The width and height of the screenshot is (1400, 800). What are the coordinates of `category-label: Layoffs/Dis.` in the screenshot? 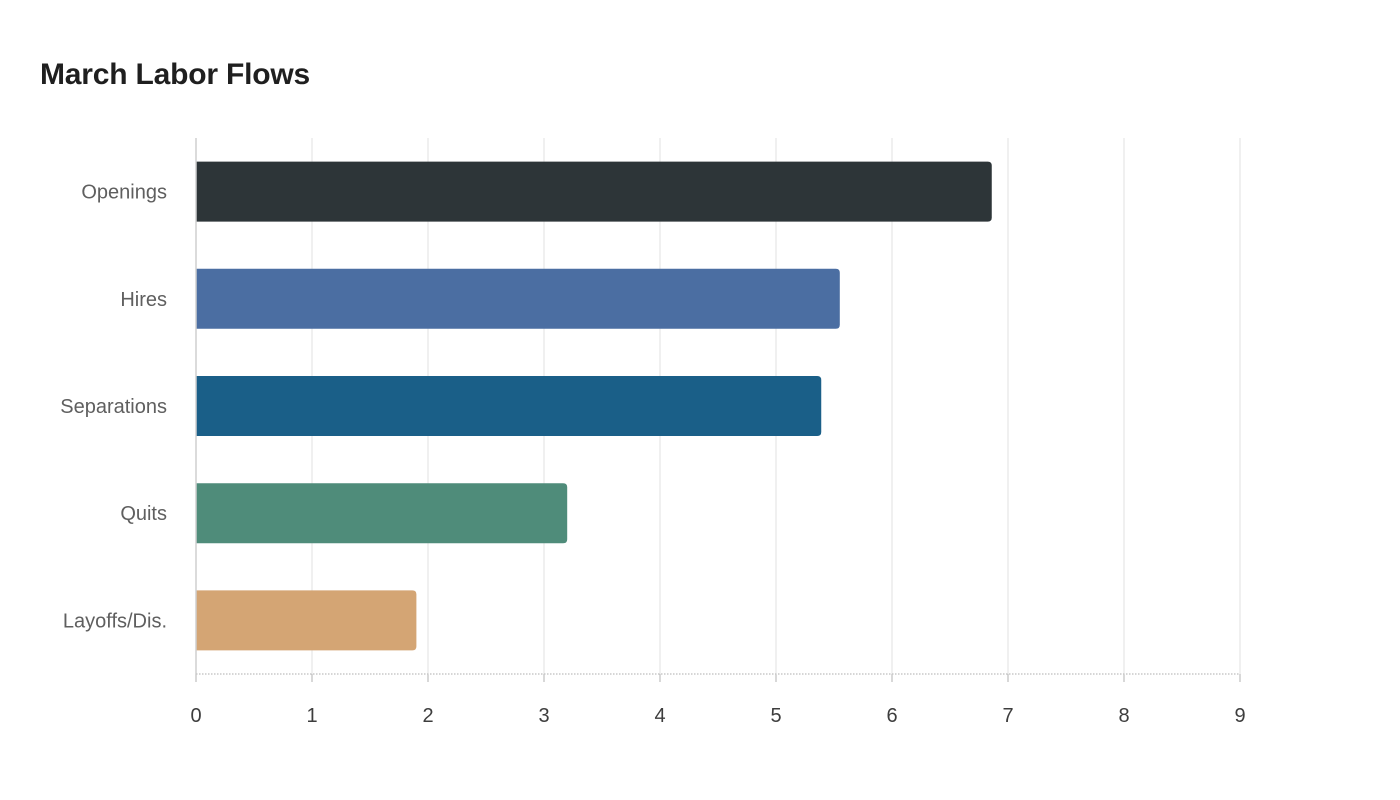 It's located at (115, 621).